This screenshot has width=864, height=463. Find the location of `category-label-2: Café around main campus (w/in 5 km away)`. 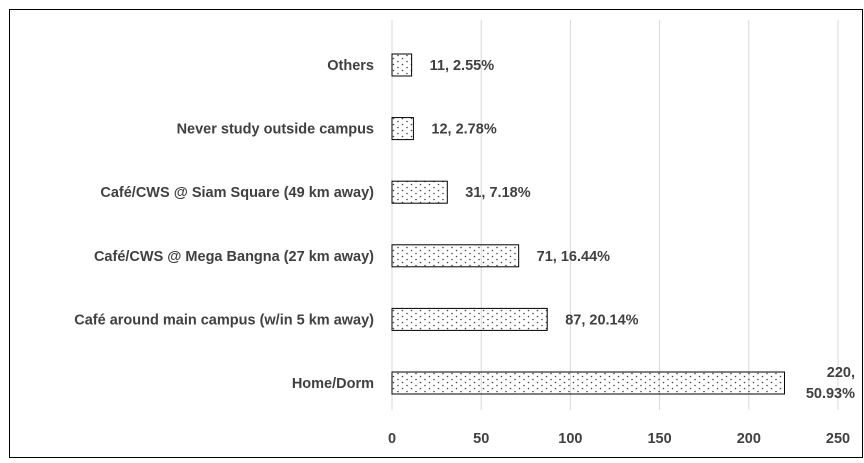

category-label-2: Café around main campus (w/in 5 km away) is located at coordinates (224, 320).